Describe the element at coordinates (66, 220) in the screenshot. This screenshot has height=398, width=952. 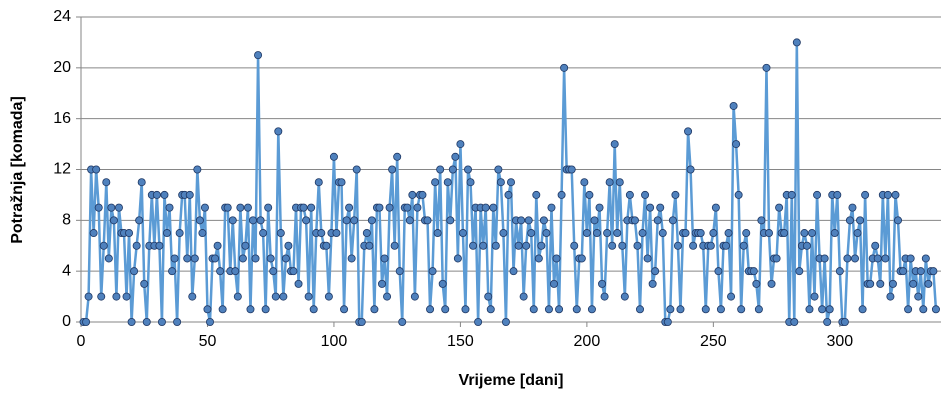
I see `y-tick-label: 8` at that location.